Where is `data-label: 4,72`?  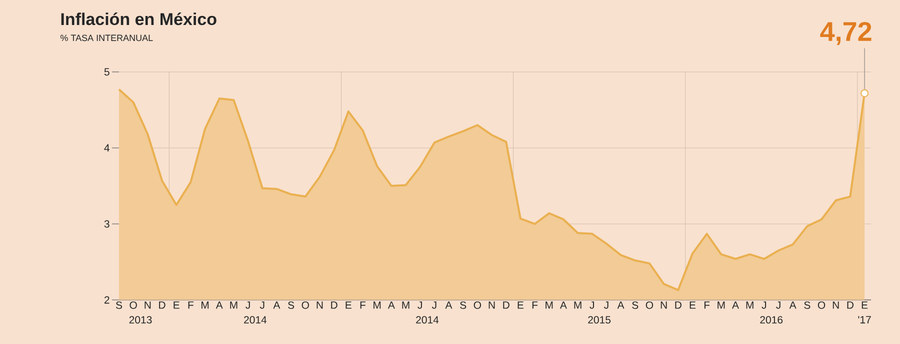 data-label: 4,72 is located at coordinates (846, 33).